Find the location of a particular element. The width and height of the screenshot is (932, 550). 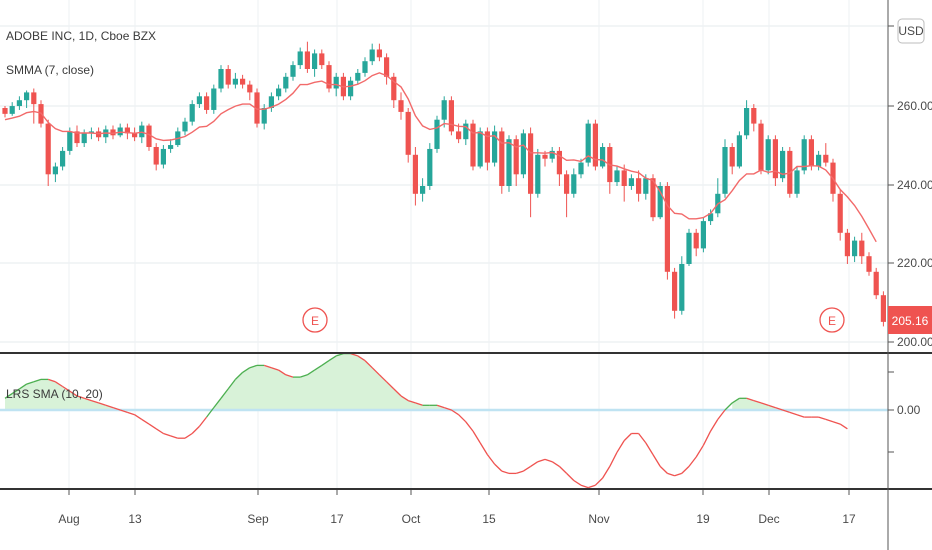

price-badge: 205.16 is located at coordinates (910, 320).